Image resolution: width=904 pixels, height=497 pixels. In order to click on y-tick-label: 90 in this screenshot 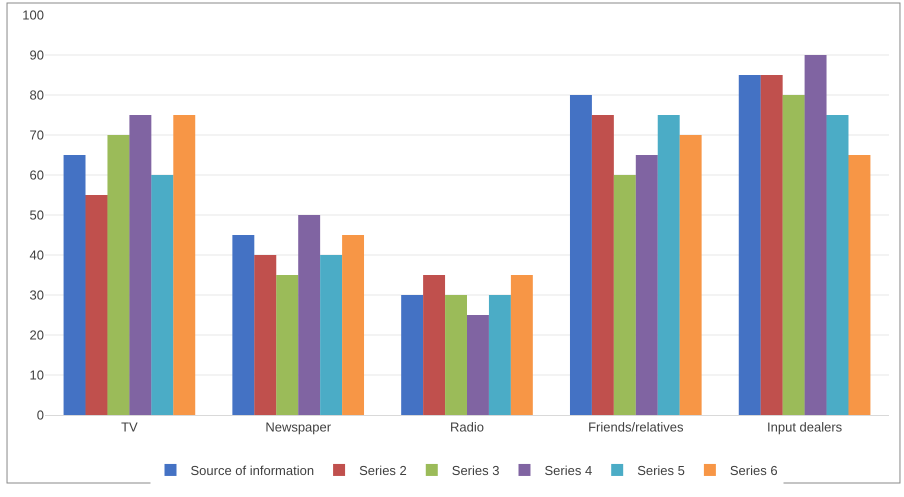, I will do `click(37, 55)`.